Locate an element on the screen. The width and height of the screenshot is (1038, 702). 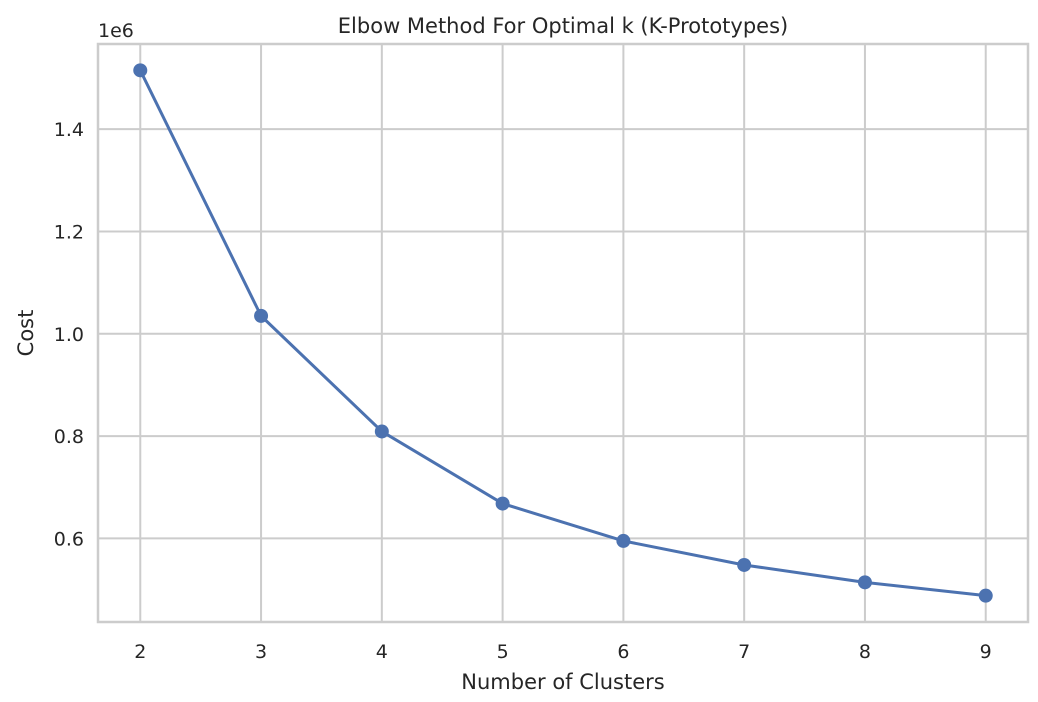
x-tick-label: 6 is located at coordinates (623, 652).